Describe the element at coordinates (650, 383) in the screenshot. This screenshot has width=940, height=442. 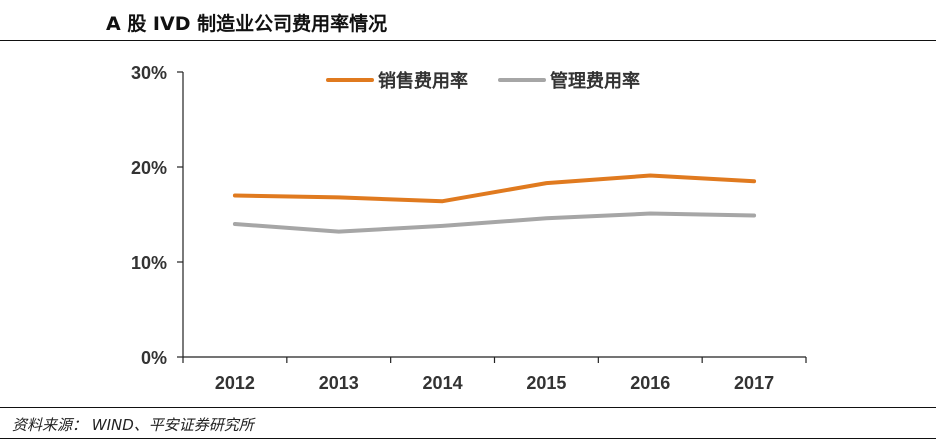
I see `x-tick-label: 2016` at that location.